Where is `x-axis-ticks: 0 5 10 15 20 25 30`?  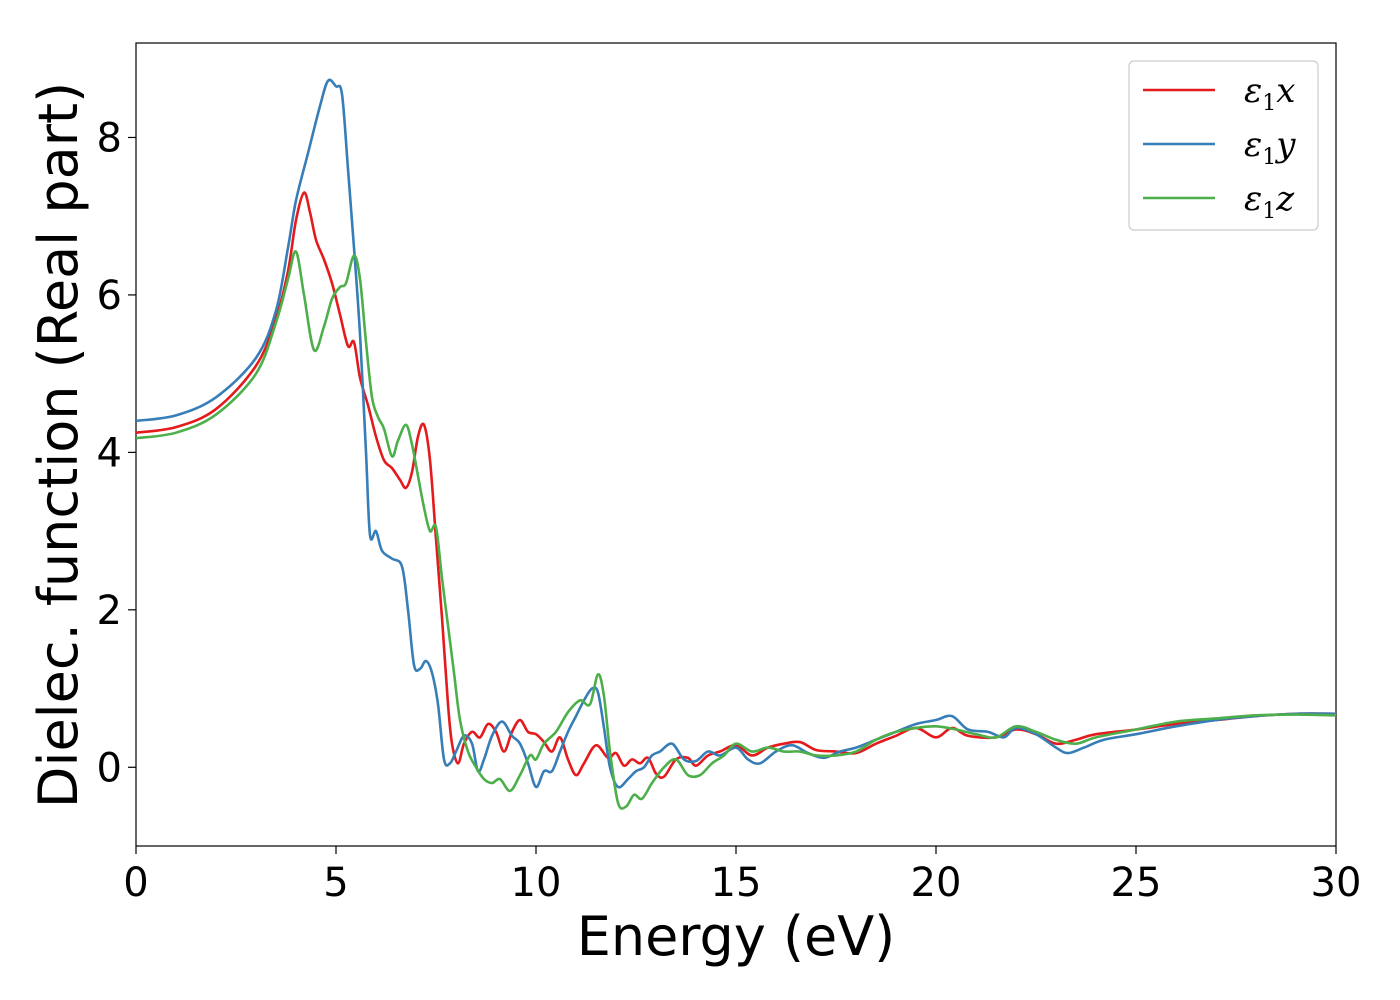
x-axis-ticks: 0 5 10 15 20 25 30 is located at coordinates (742, 876).